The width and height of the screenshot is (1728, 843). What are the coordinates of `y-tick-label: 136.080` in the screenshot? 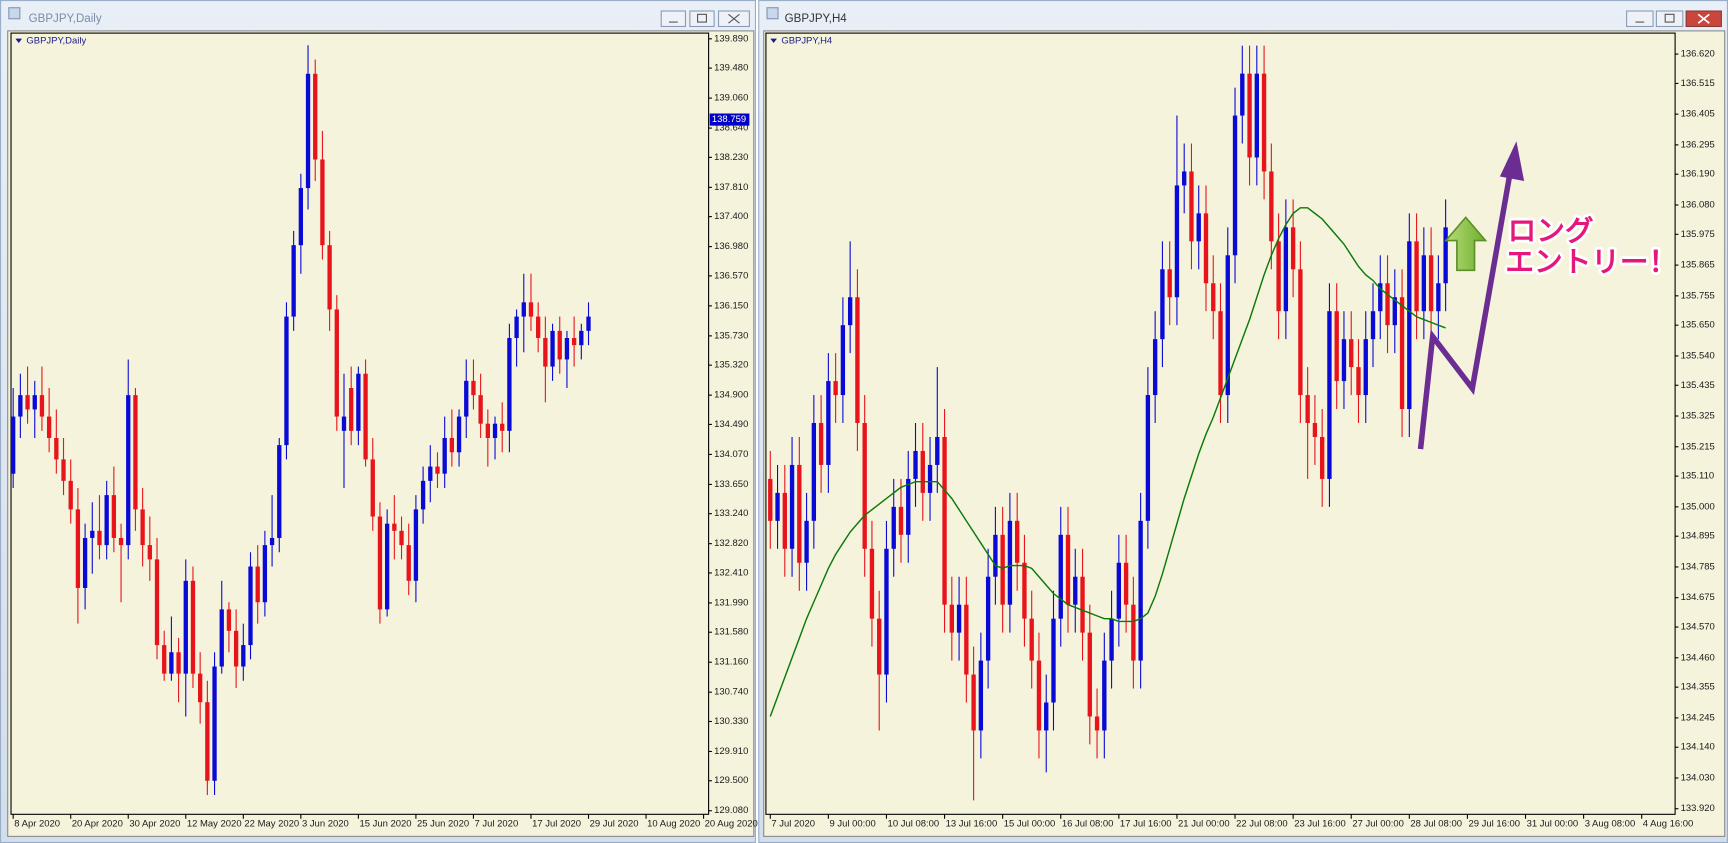 It's located at (1698, 204).